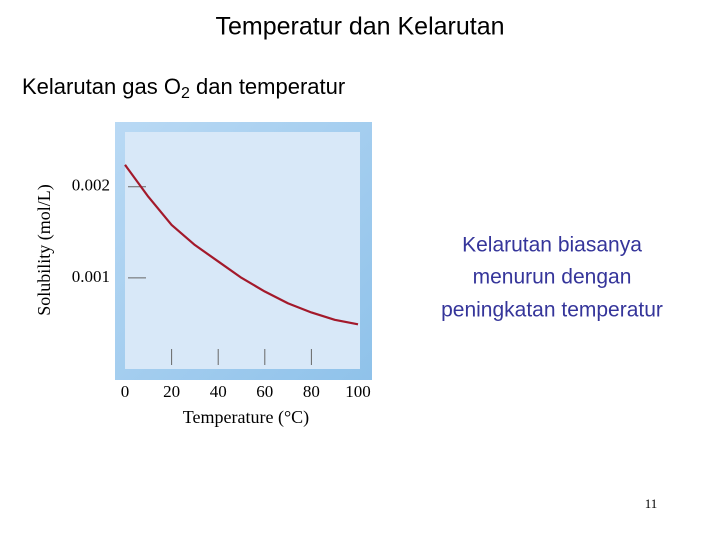 This screenshot has height=540, width=720. Describe the element at coordinates (91, 276) in the screenshot. I see `y-tick-label: 0.001` at that location.